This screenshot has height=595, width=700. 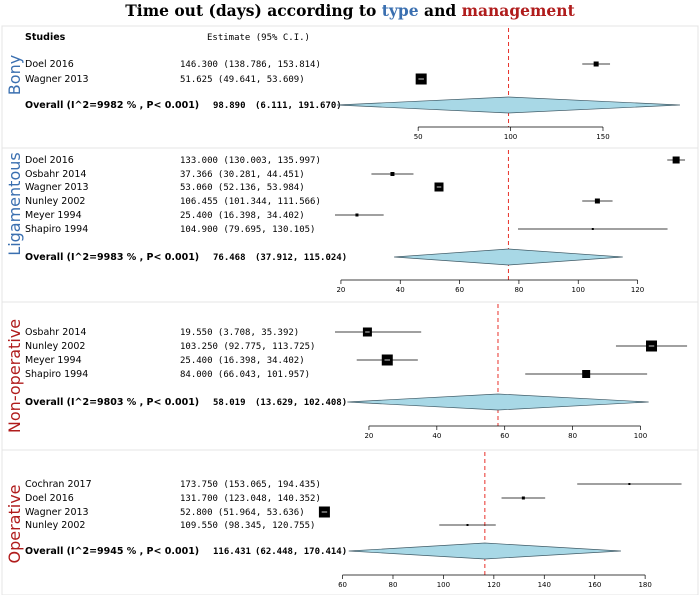 I want to click on study-estimate: 104.900 (79.695, 130.105), so click(x=247, y=230).